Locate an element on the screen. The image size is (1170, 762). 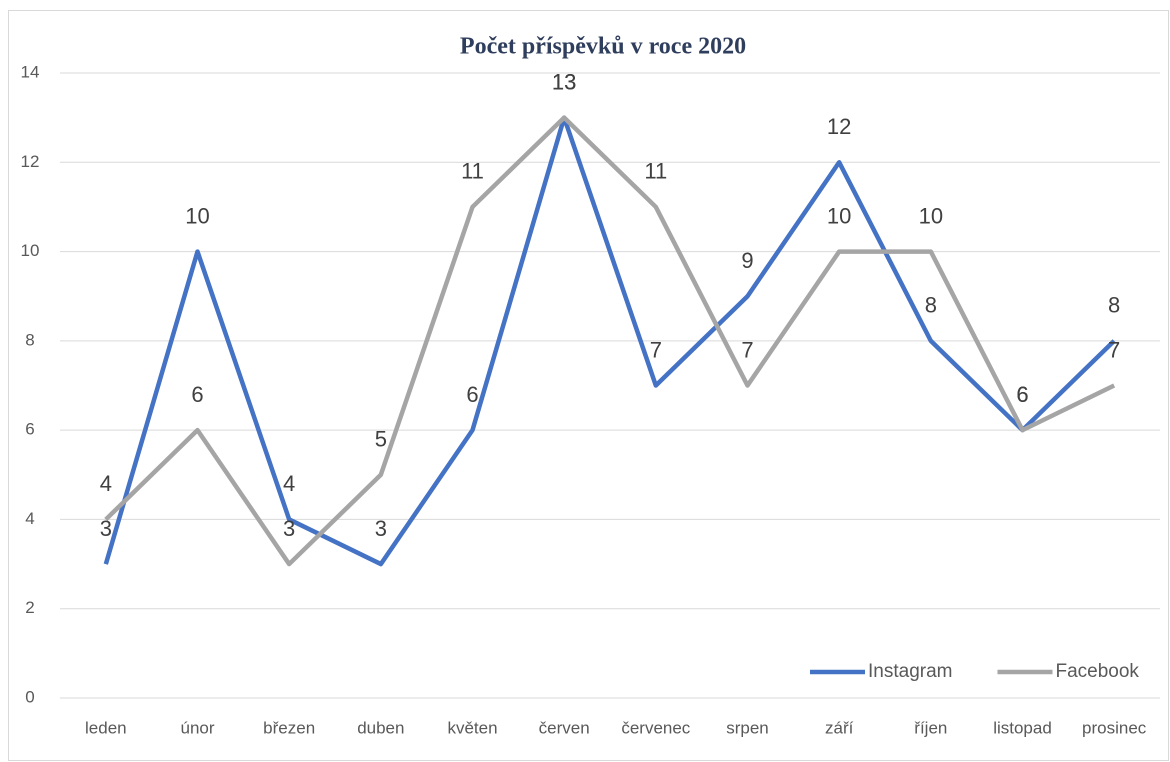
x-tick-label: červenec is located at coordinates (655, 727).